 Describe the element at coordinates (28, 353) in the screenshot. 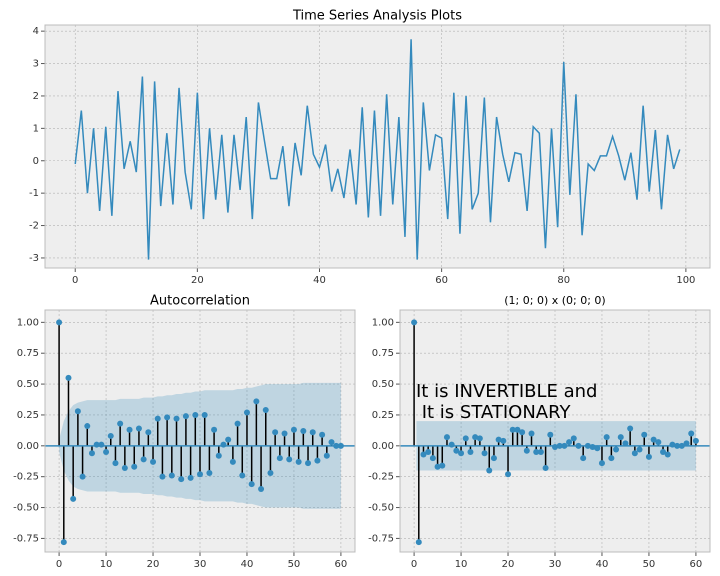

I see `y-tick-label: 0.75` at that location.